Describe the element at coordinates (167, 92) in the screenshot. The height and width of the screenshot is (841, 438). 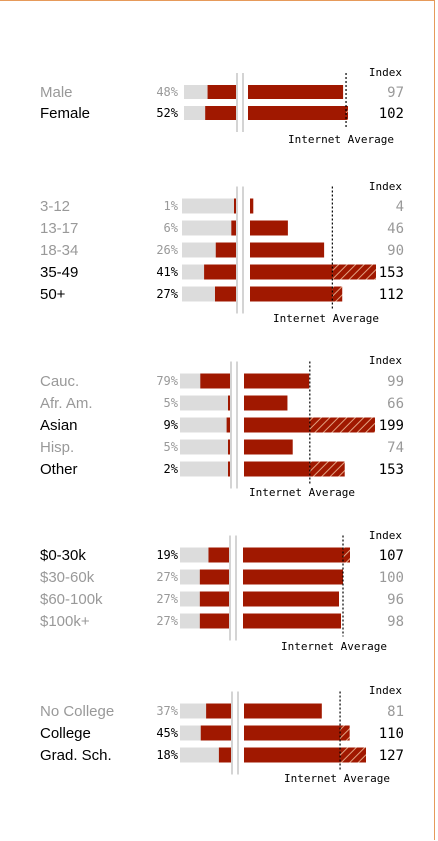
I see `composition-label: 48%` at that location.